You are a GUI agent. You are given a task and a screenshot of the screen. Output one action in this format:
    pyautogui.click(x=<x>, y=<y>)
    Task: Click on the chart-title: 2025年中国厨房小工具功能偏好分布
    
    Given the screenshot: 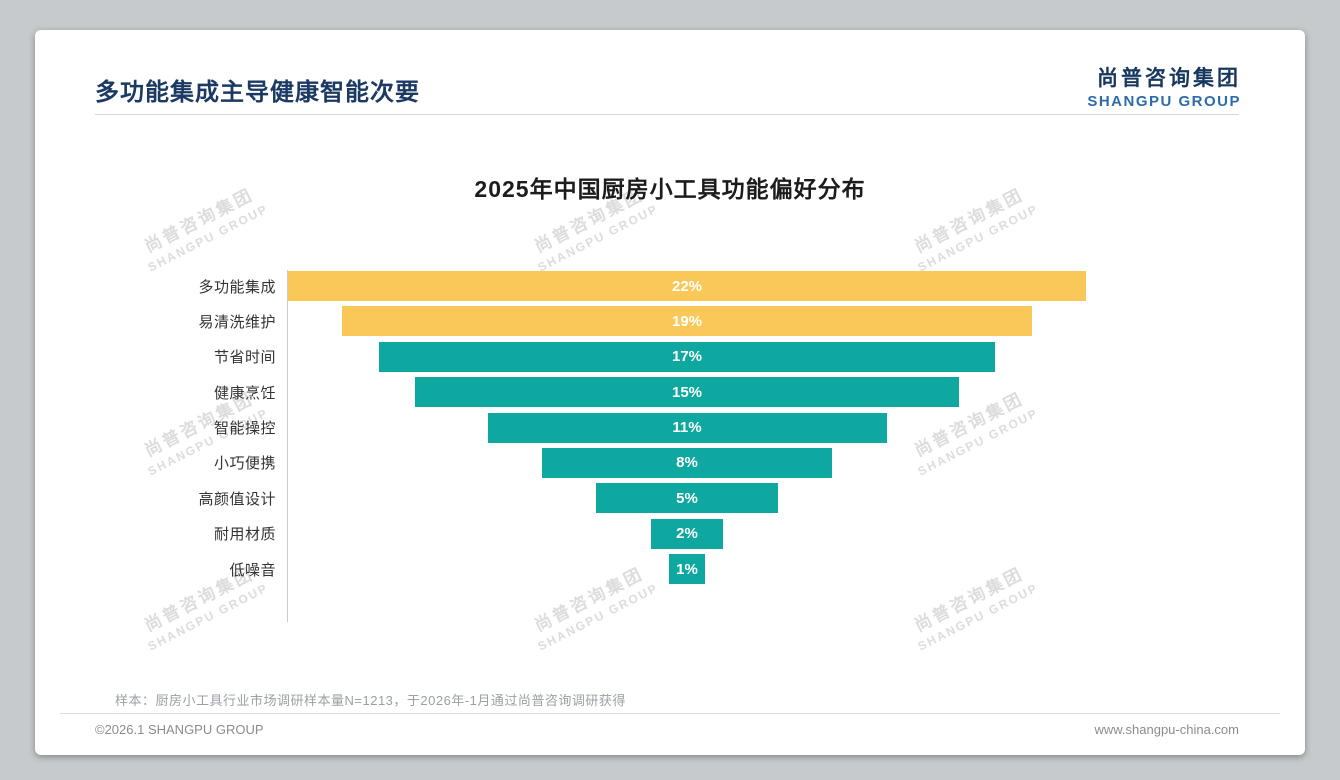 What is the action you would take?
    pyautogui.click(x=670, y=189)
    